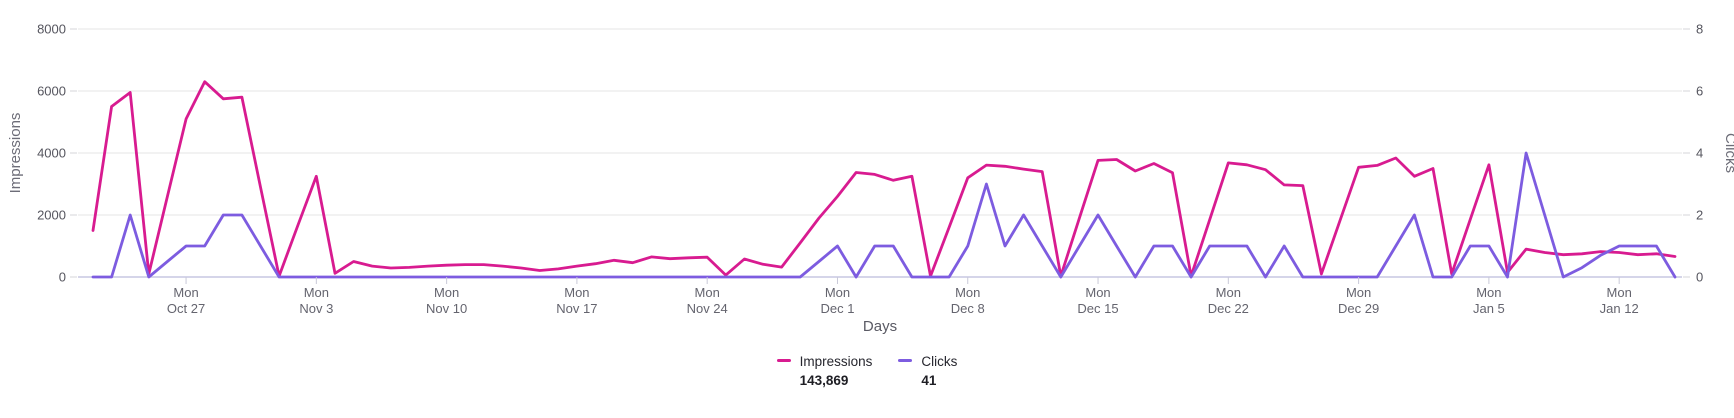  Describe the element at coordinates (824, 371) in the screenshot. I see `legend-item-impressions: Impressions 143,869` at that location.